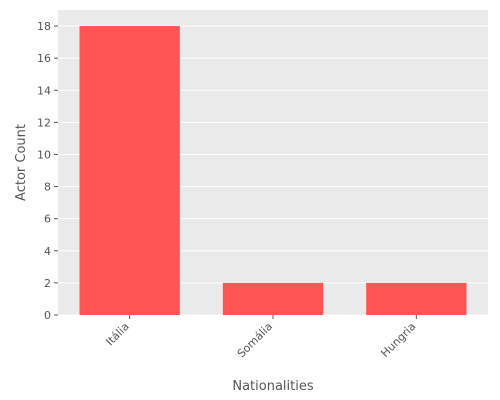  Describe the element at coordinates (44, 154) in the screenshot. I see `y-tick-label: 10` at that location.